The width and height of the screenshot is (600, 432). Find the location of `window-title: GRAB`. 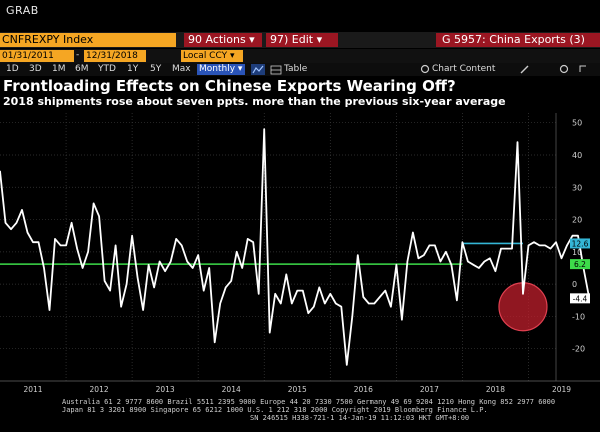

window-title: GRAB is located at coordinates (22, 10).